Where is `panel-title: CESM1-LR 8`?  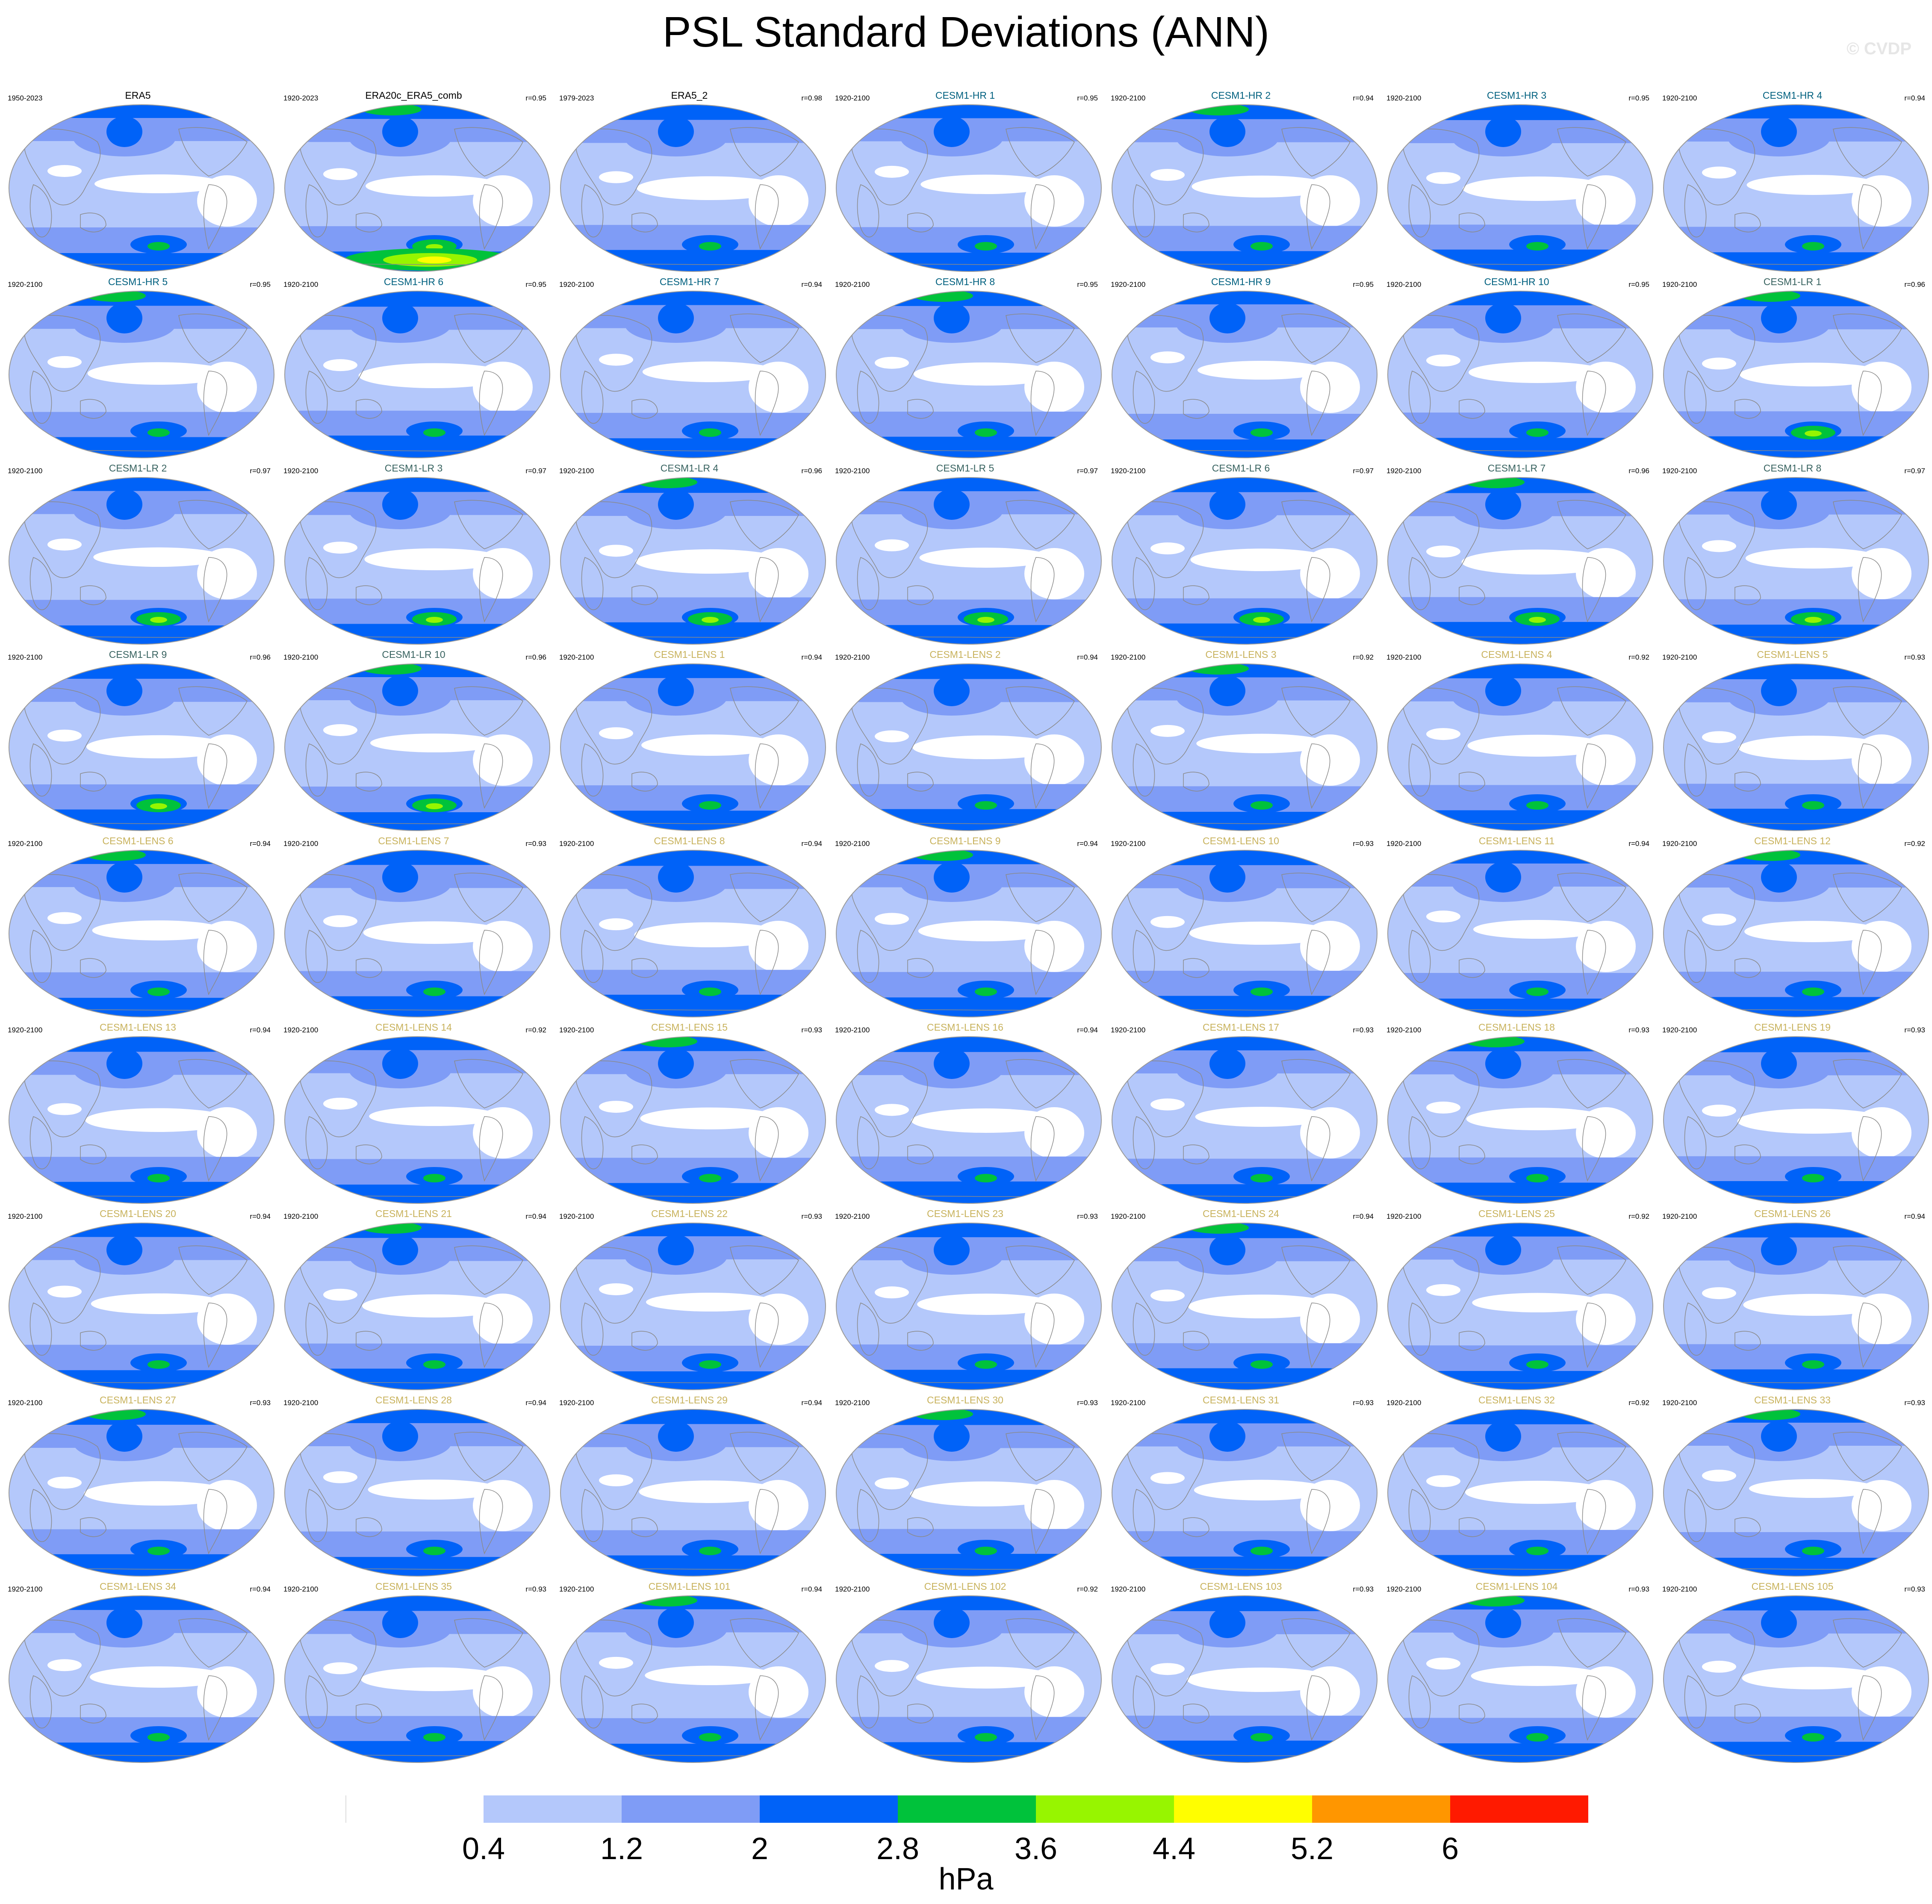 panel-title: CESM1-LR 8 is located at coordinates (1793, 468).